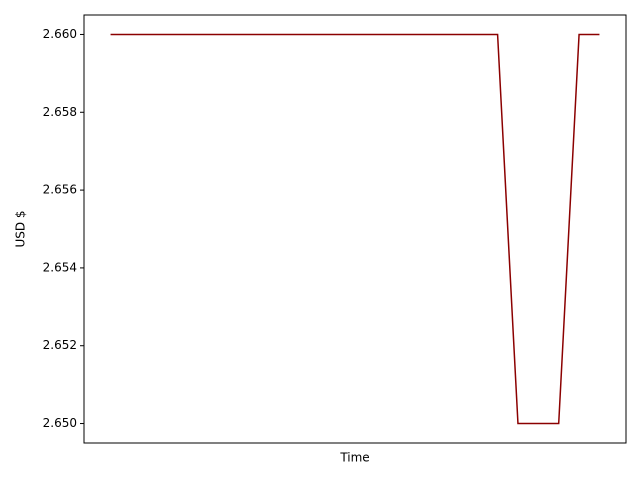  What do you see at coordinates (60, 345) in the screenshot?
I see `y-tick-label: 2.652` at bounding box center [60, 345].